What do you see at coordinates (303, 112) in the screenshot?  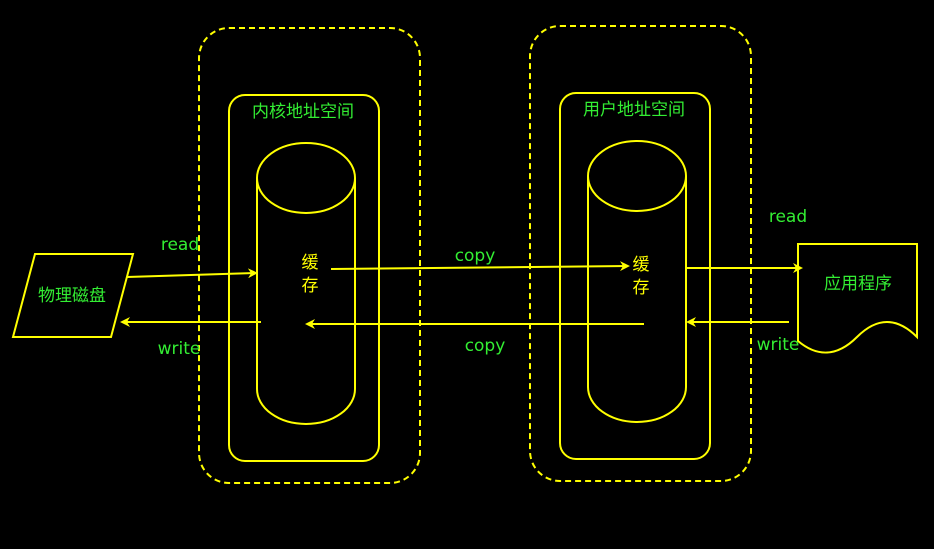 I see `kernel-space-label: 内核地址空间` at bounding box center [303, 112].